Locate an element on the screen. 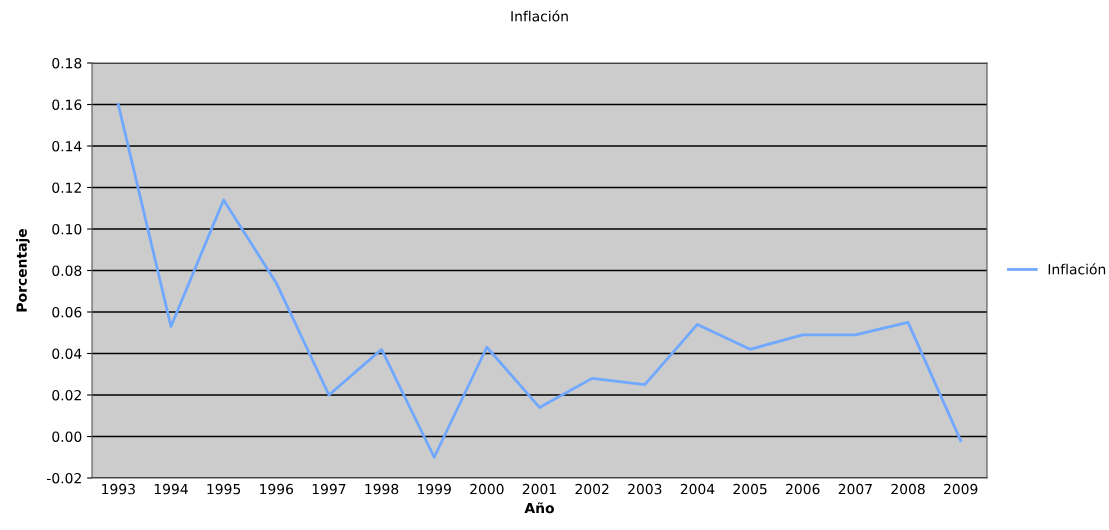 The height and width of the screenshot is (530, 1109). x-tick-label: 2002 is located at coordinates (592, 489).